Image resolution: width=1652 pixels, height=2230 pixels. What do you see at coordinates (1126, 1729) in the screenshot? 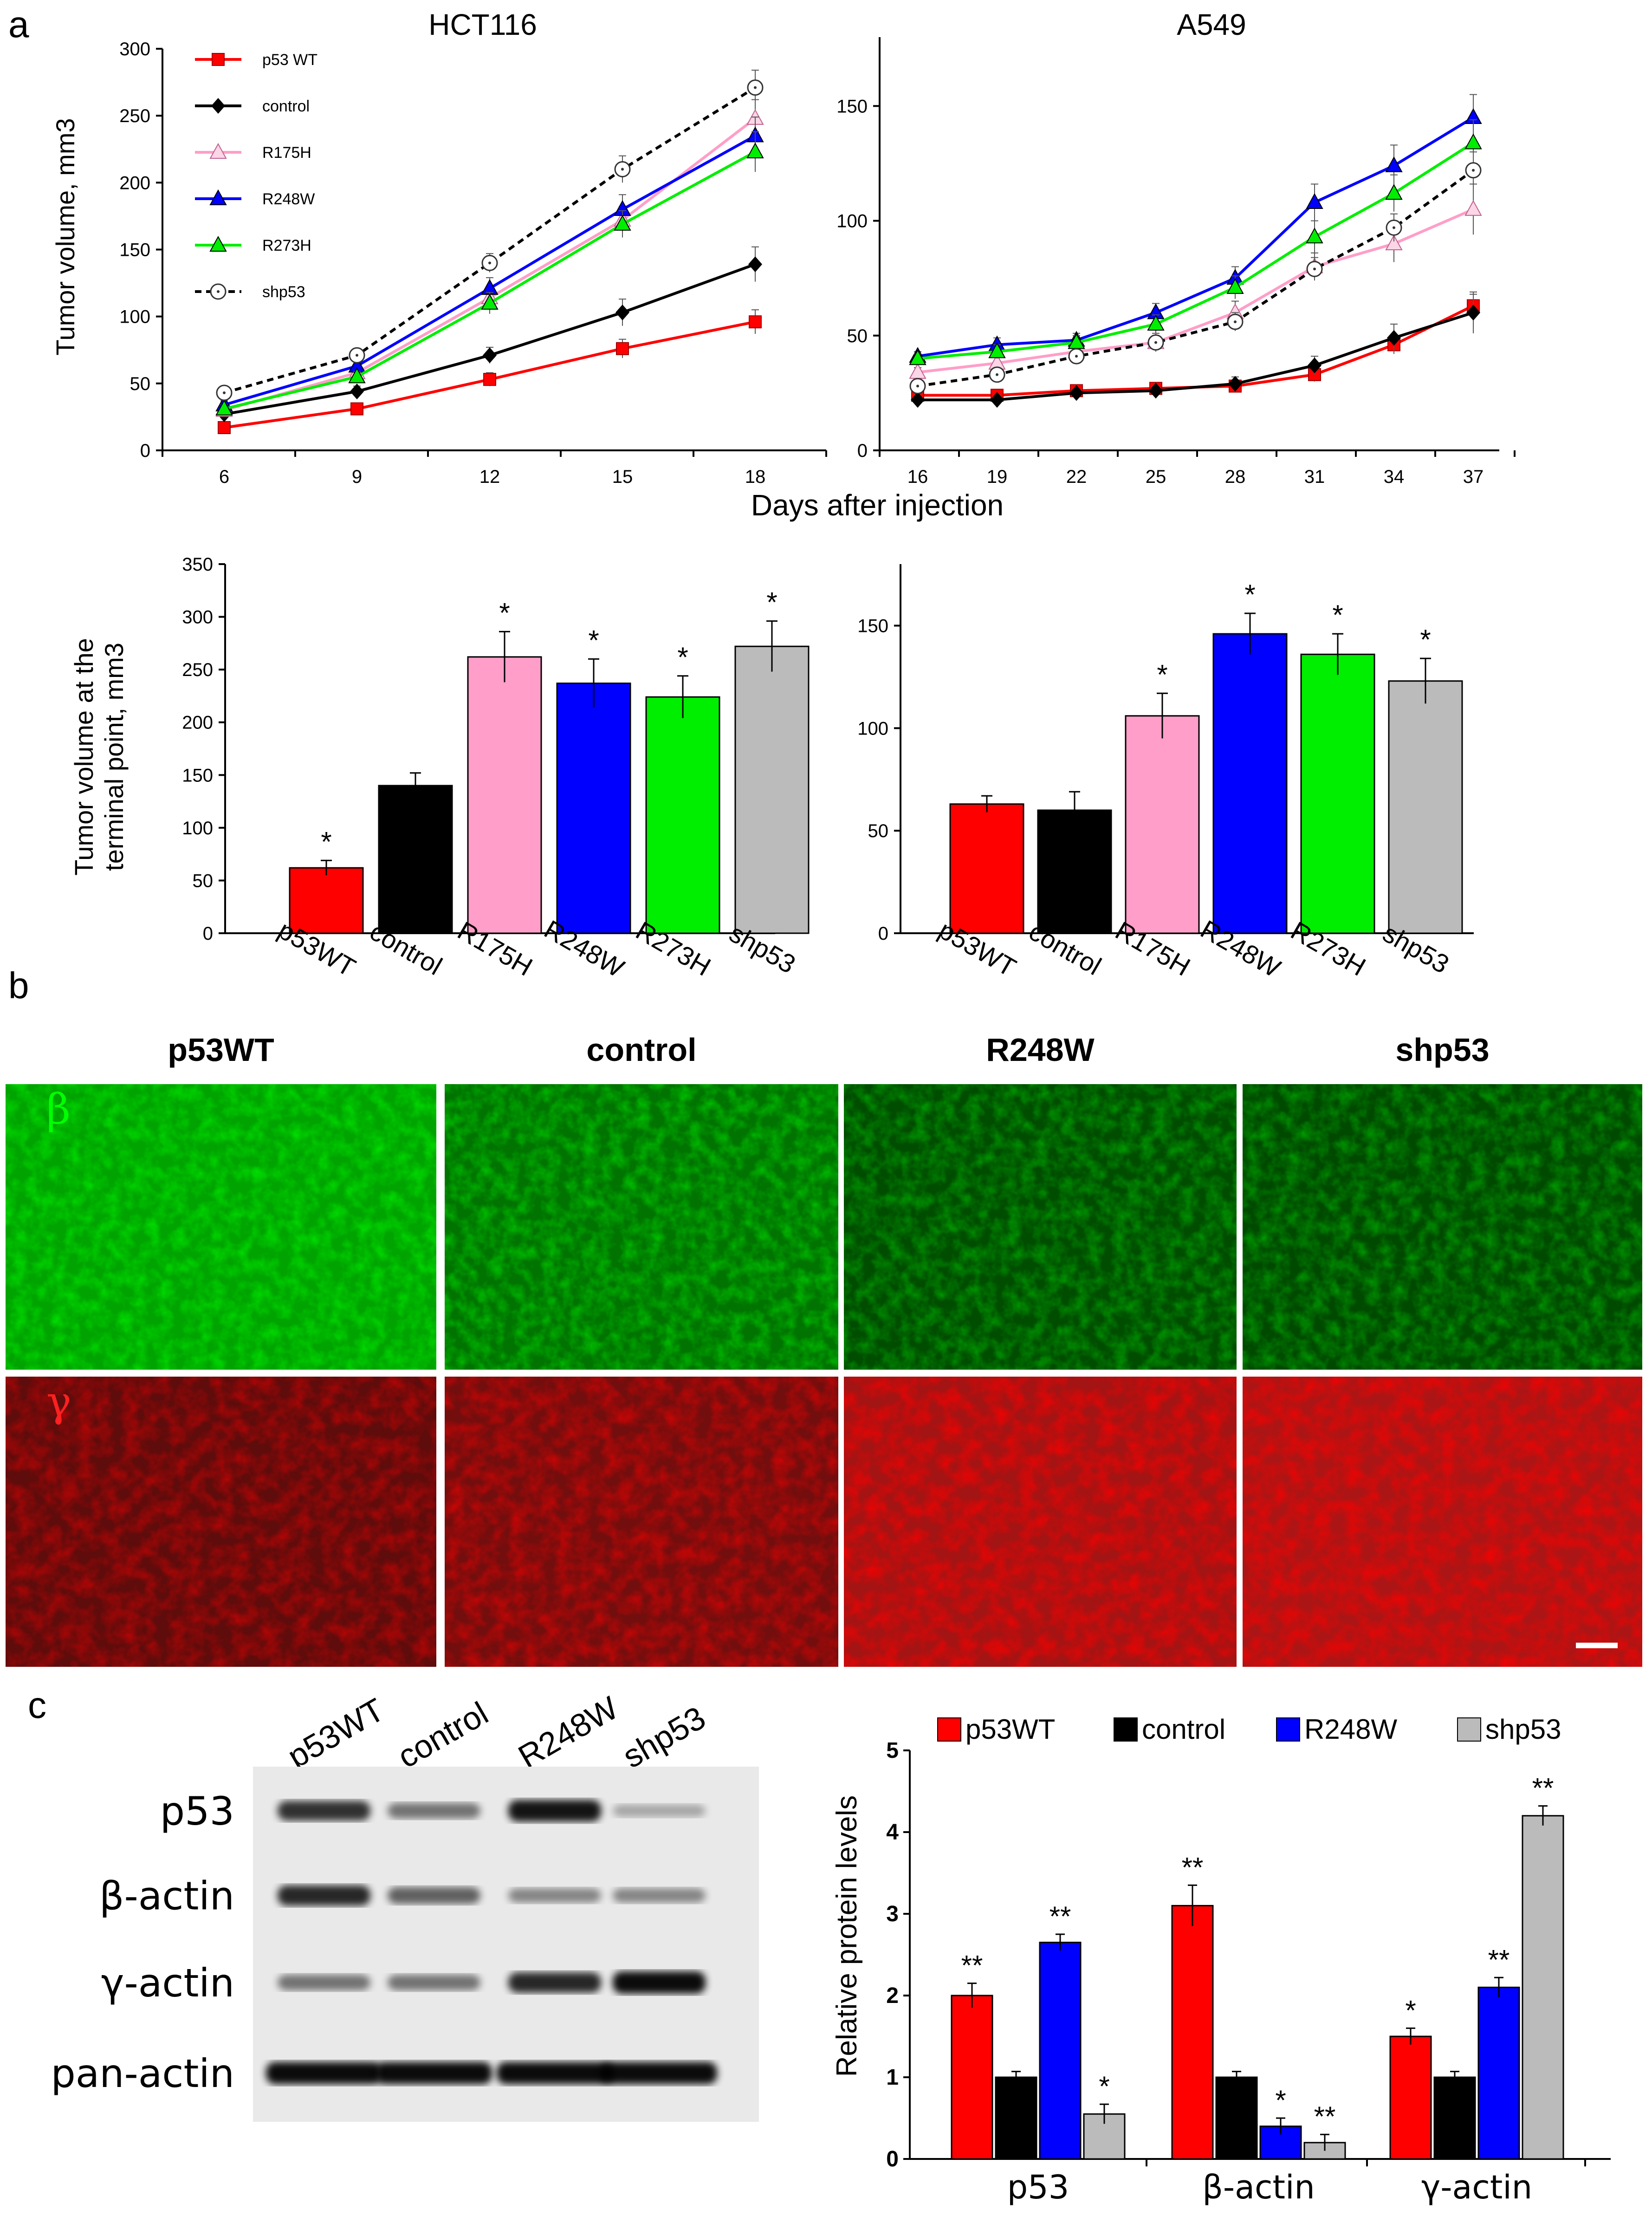
I see `legend-swatch-control` at bounding box center [1126, 1729].